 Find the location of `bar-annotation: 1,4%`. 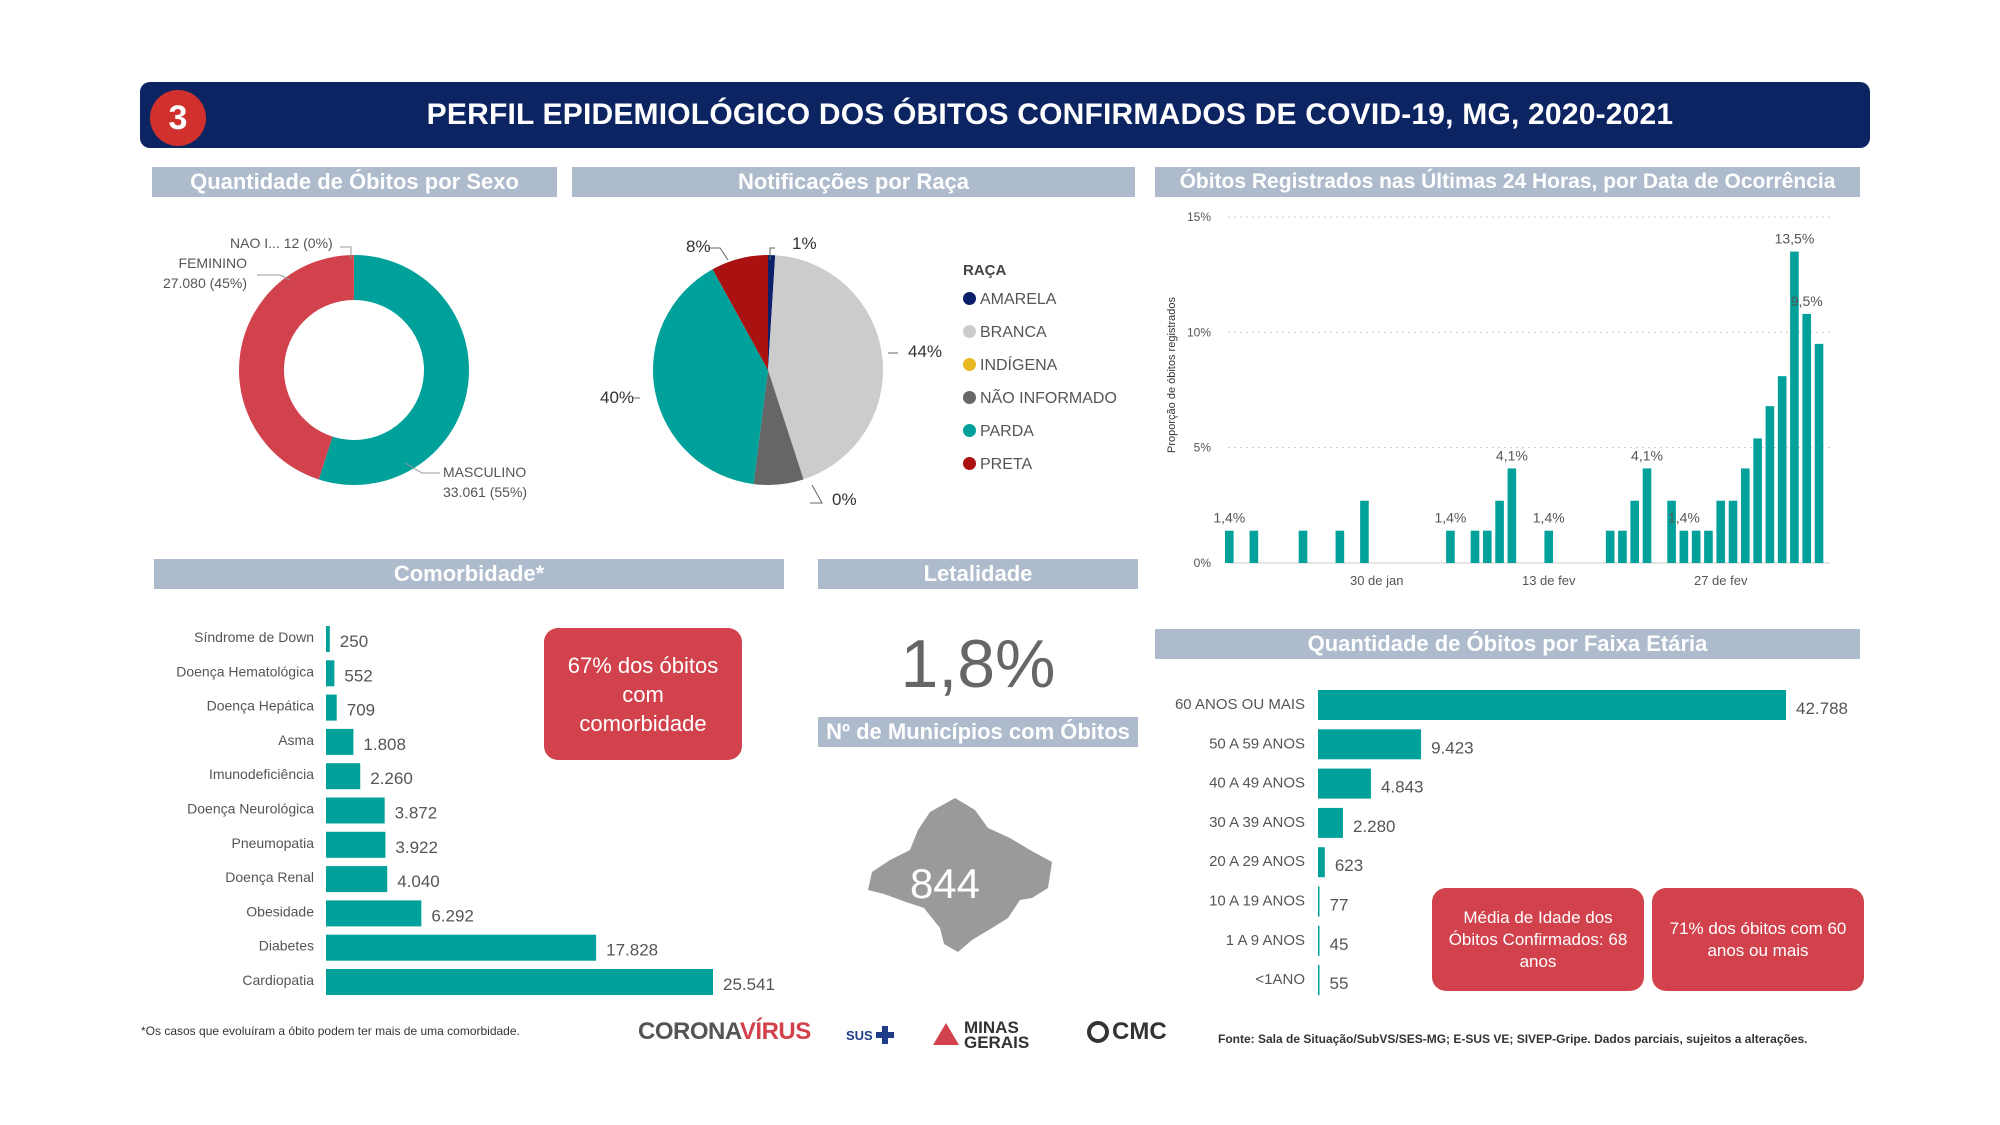

bar-annotation: 1,4% is located at coordinates (1684, 518).